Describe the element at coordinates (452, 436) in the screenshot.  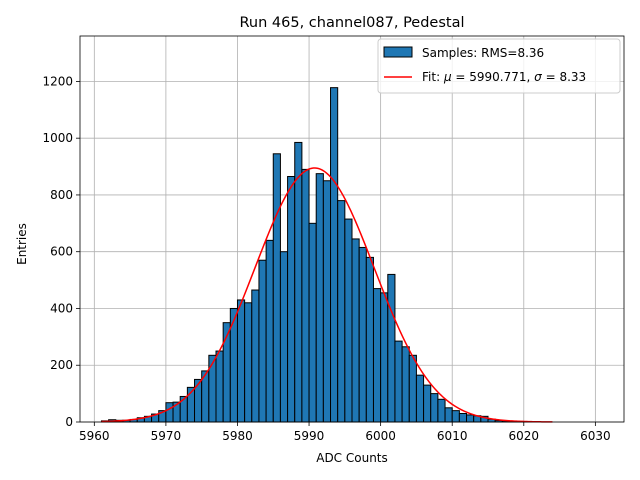
I see `x-tick-label: 6010` at that location.